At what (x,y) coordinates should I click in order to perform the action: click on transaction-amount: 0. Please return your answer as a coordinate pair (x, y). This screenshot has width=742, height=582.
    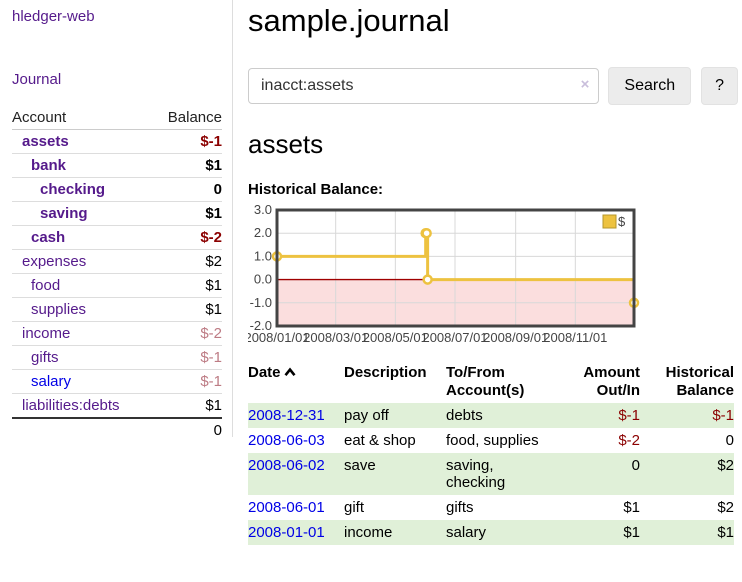
    Looking at the image, I should click on (635, 465).